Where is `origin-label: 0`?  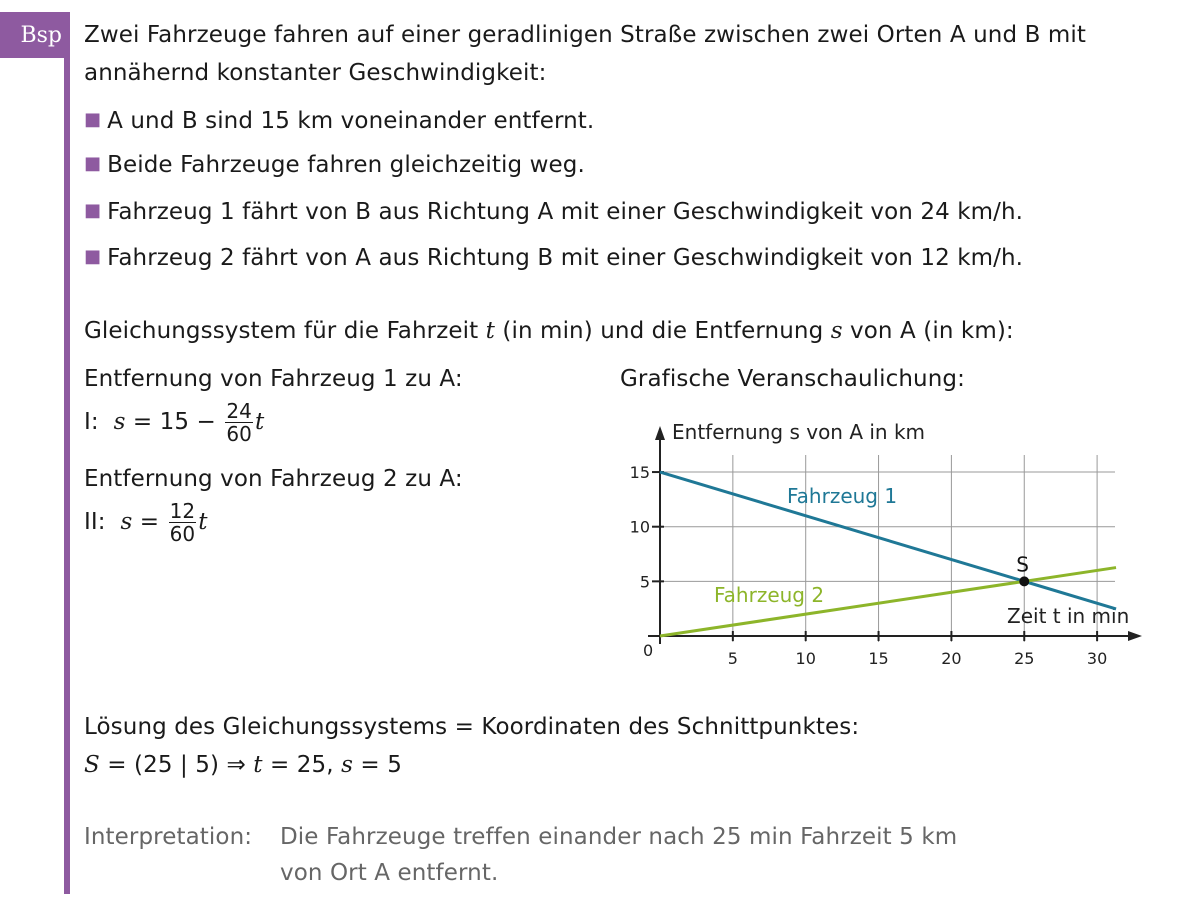
origin-label: 0 is located at coordinates (648, 650).